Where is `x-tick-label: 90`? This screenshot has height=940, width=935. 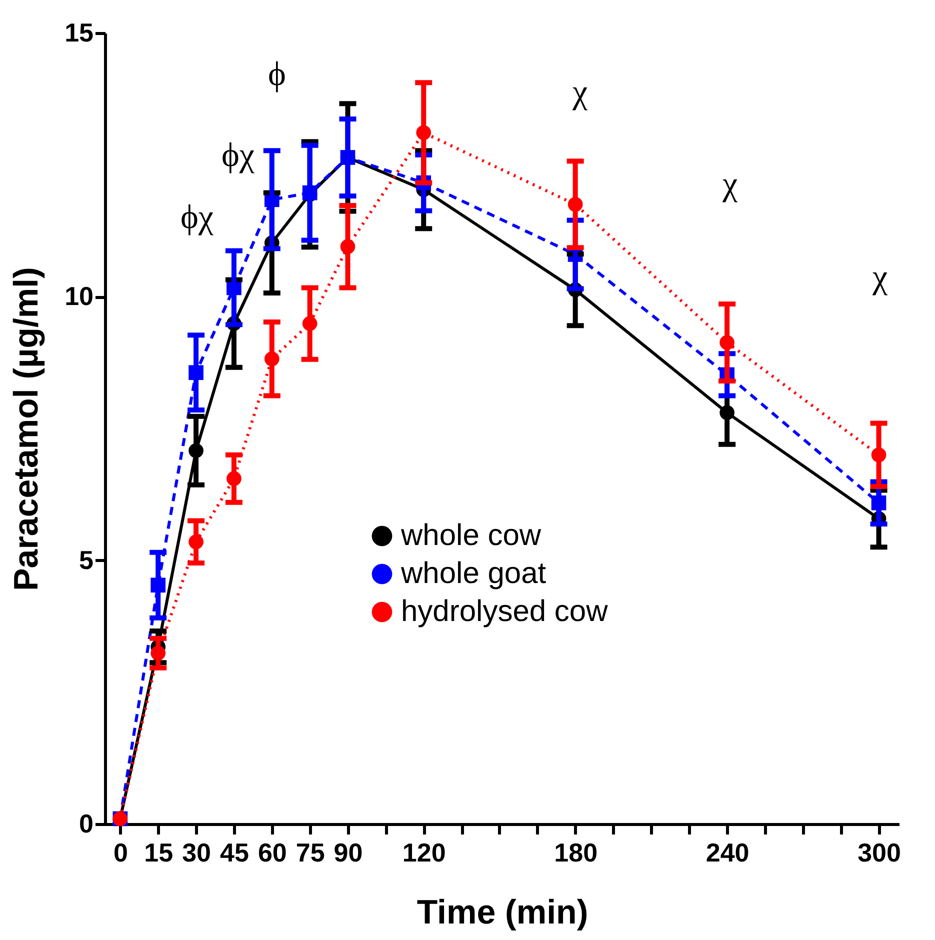 x-tick-label: 90 is located at coordinates (348, 853).